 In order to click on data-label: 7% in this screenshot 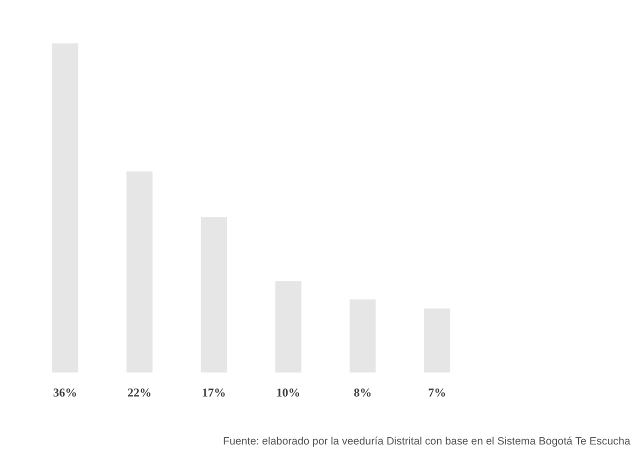, I will do `click(437, 393)`.